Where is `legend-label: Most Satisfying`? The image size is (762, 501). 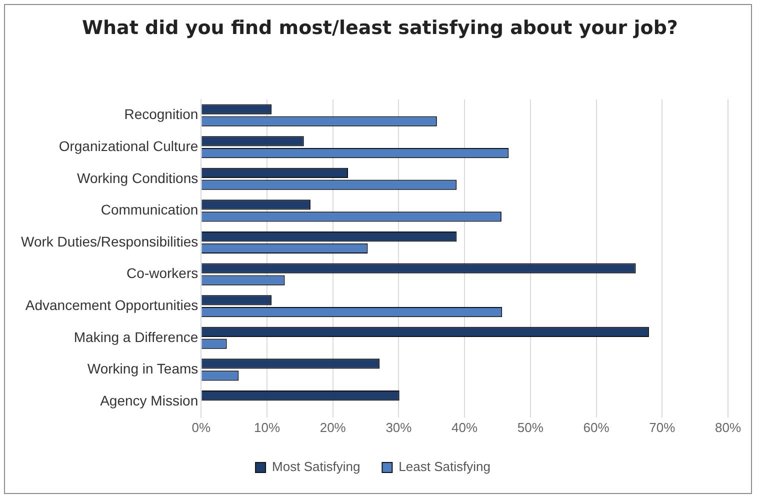
legend-label: Most Satisfying is located at coordinates (316, 466).